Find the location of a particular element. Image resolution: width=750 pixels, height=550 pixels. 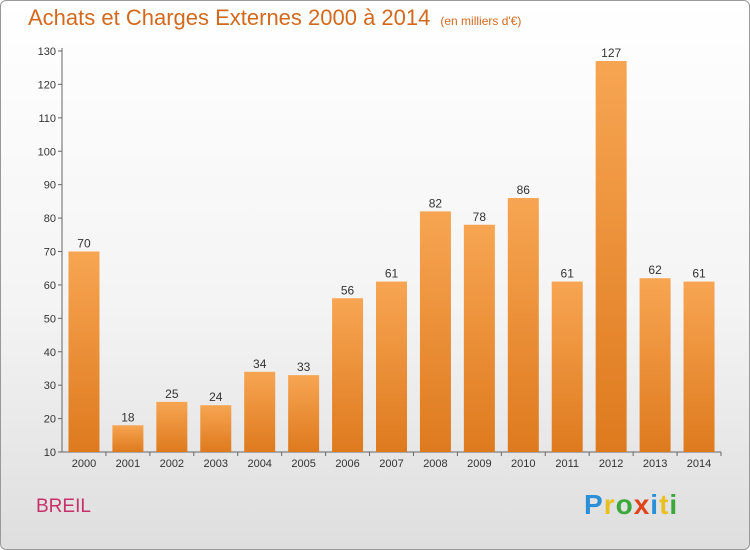

bar-value-label: 24 is located at coordinates (216, 397).